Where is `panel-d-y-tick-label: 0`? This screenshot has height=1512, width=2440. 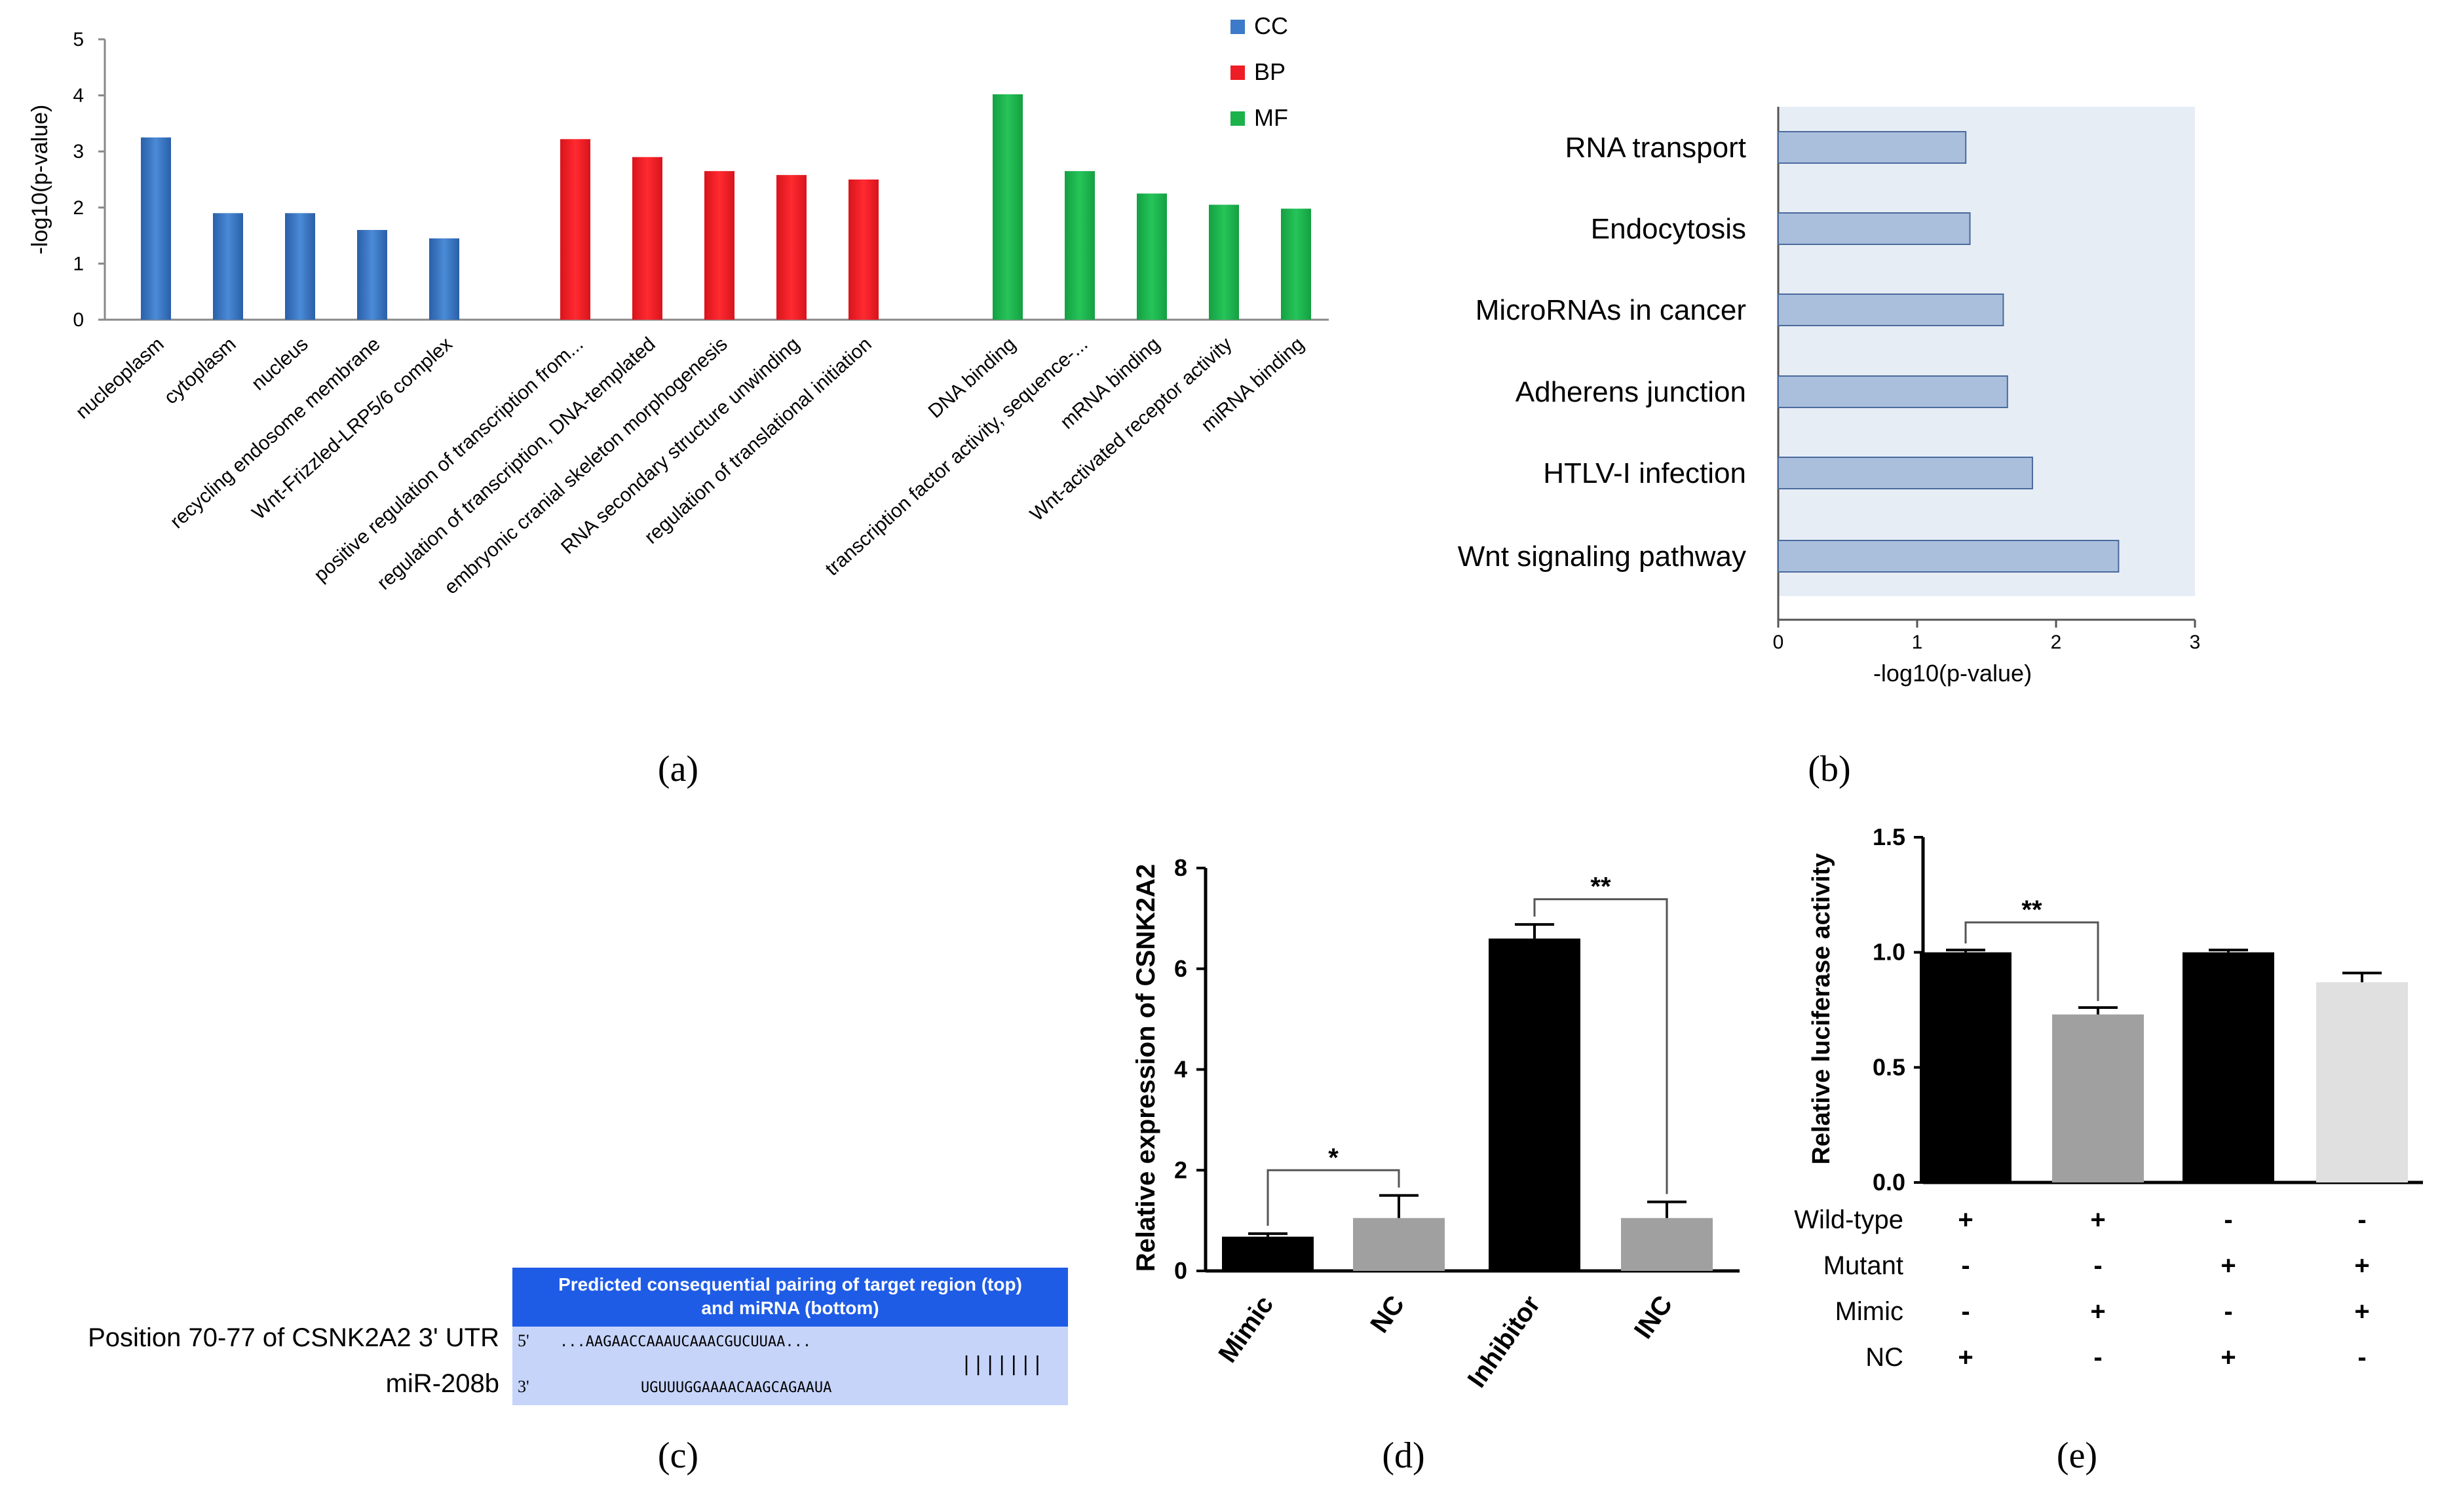
panel-d-y-tick-label: 0 is located at coordinates (1180, 1270).